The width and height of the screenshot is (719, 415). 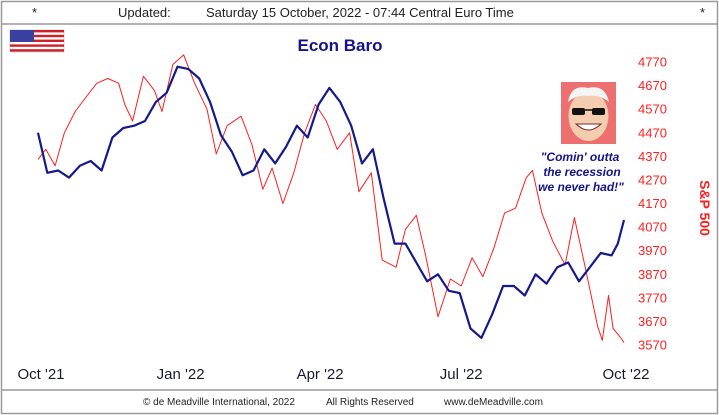 What do you see at coordinates (652, 109) in the screenshot?
I see `y-tick-label: 4570` at bounding box center [652, 109].